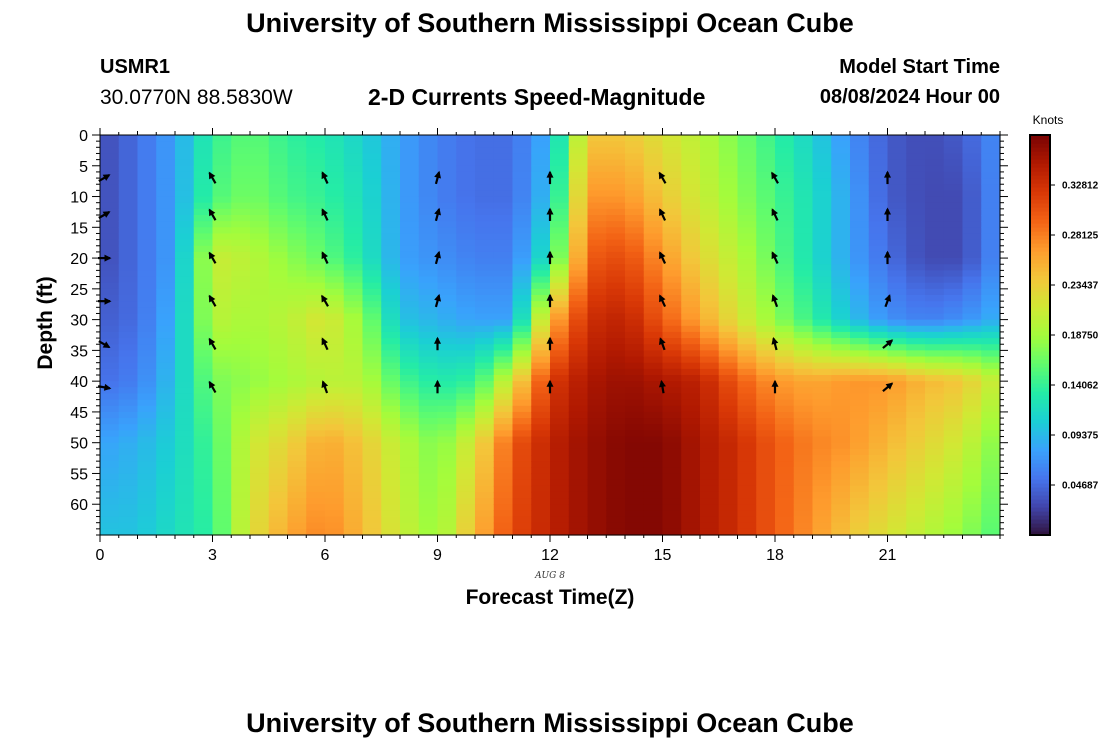 The height and width of the screenshot is (750, 1100). Describe the element at coordinates (104, 178) in the screenshot. I see `current-vector-arrow` at that location.